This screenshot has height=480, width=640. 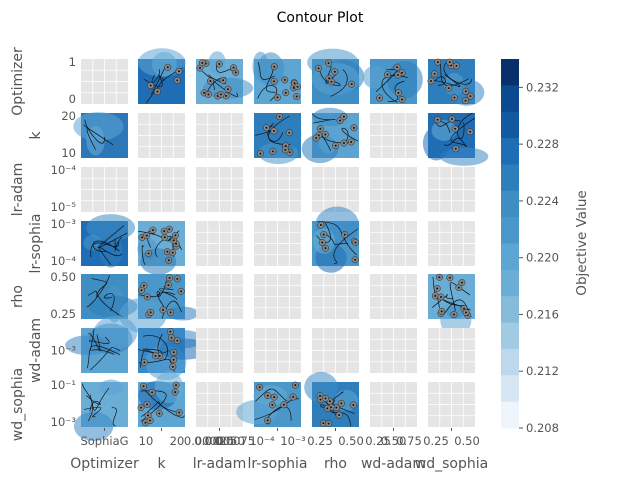 I want to click on x-tick-label: 0.0000, so click(x=204, y=441).